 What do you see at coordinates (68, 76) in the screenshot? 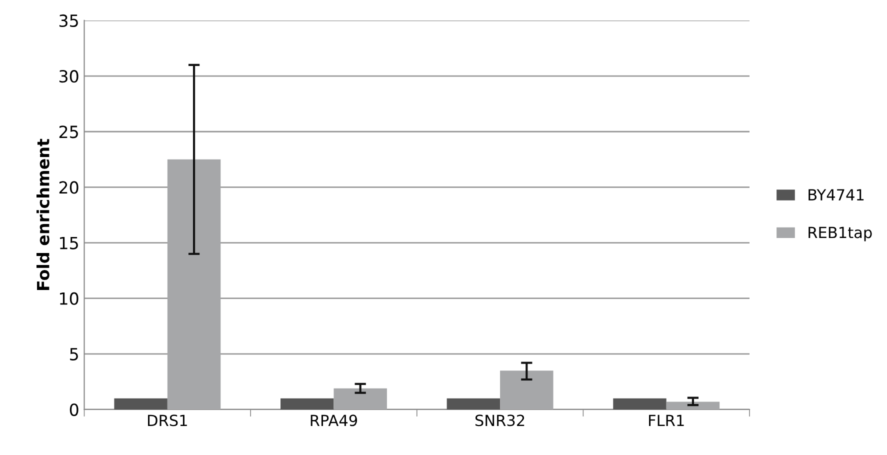
I see `y-tick-label: 30` at bounding box center [68, 76].